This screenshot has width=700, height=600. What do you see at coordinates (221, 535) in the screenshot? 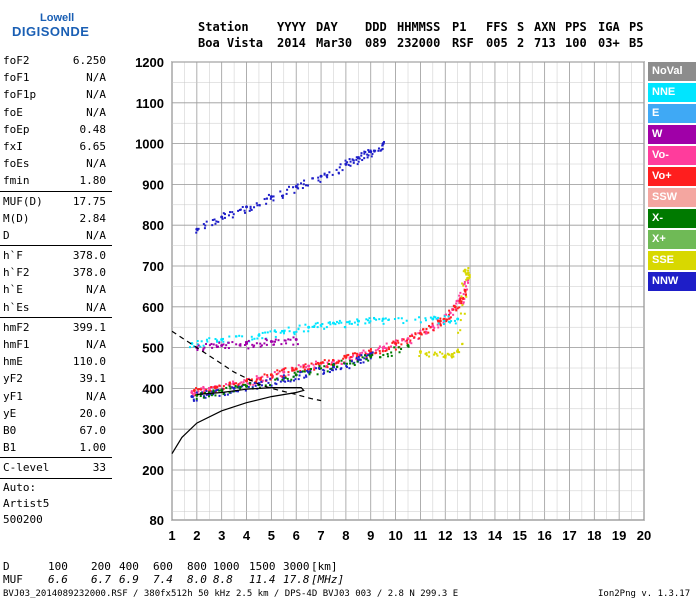
I see `x-tick-label: 3` at bounding box center [221, 535].